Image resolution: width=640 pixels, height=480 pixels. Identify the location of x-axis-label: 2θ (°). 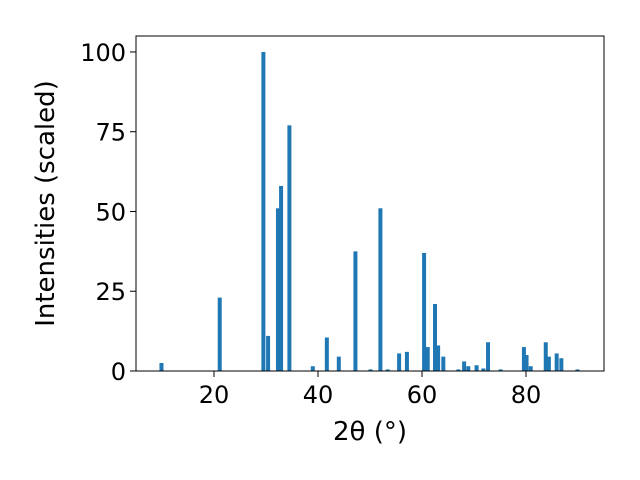
(370, 432).